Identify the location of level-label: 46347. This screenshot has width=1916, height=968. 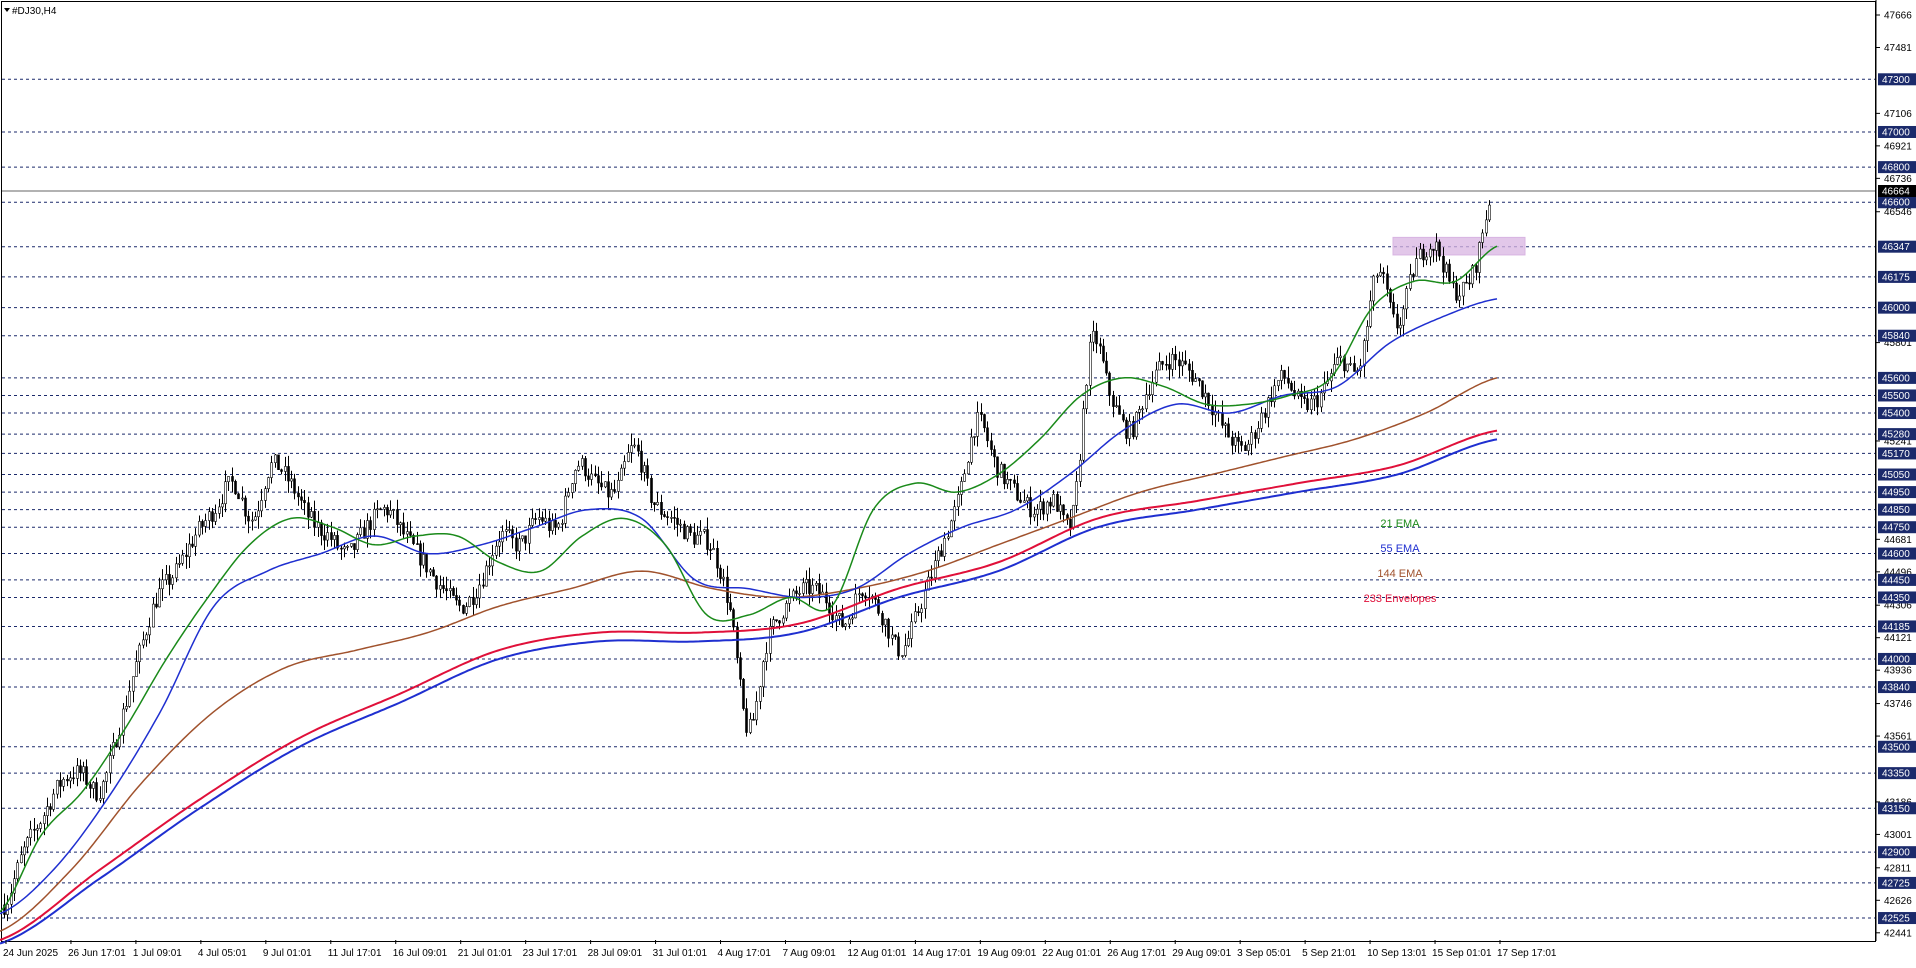
(1896, 247).